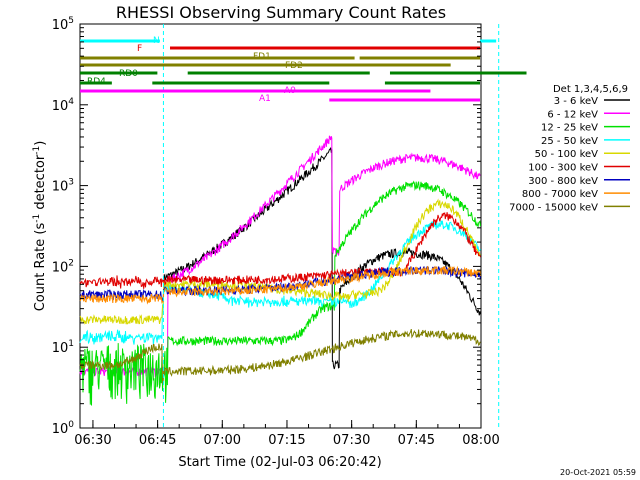 The width and height of the screenshot is (640, 480). I want to click on x-tick-label-3: 07:15, so click(286, 440).